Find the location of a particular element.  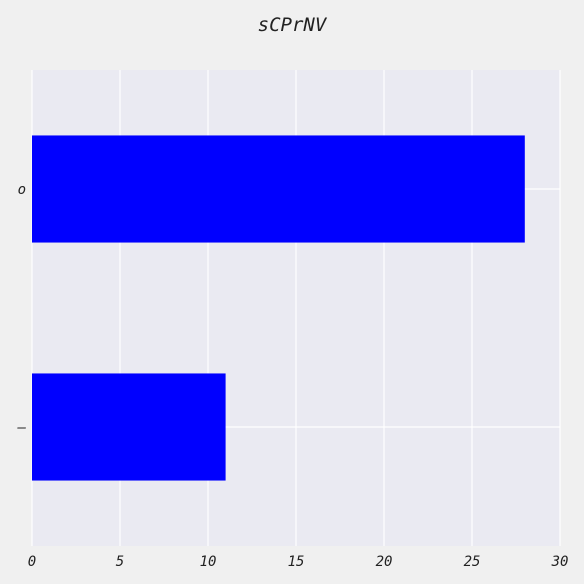

x-tick-label: 10 is located at coordinates (208, 562).